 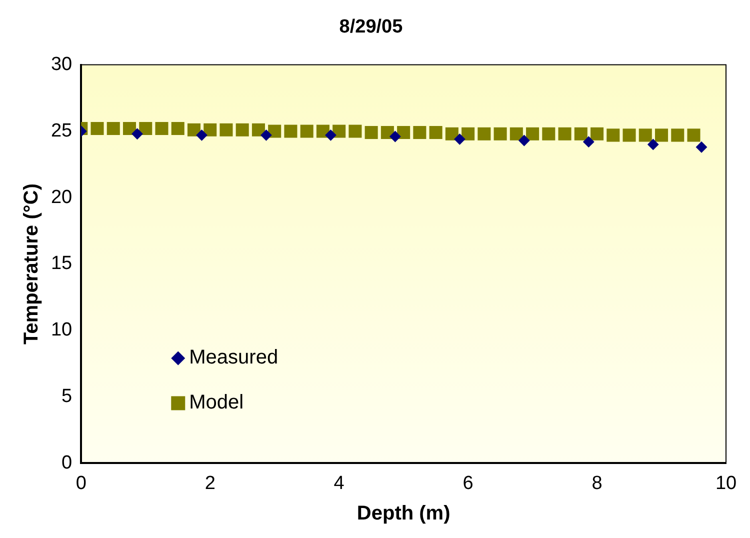 What do you see at coordinates (67, 463) in the screenshot?
I see `y-tick-label: 0` at bounding box center [67, 463].